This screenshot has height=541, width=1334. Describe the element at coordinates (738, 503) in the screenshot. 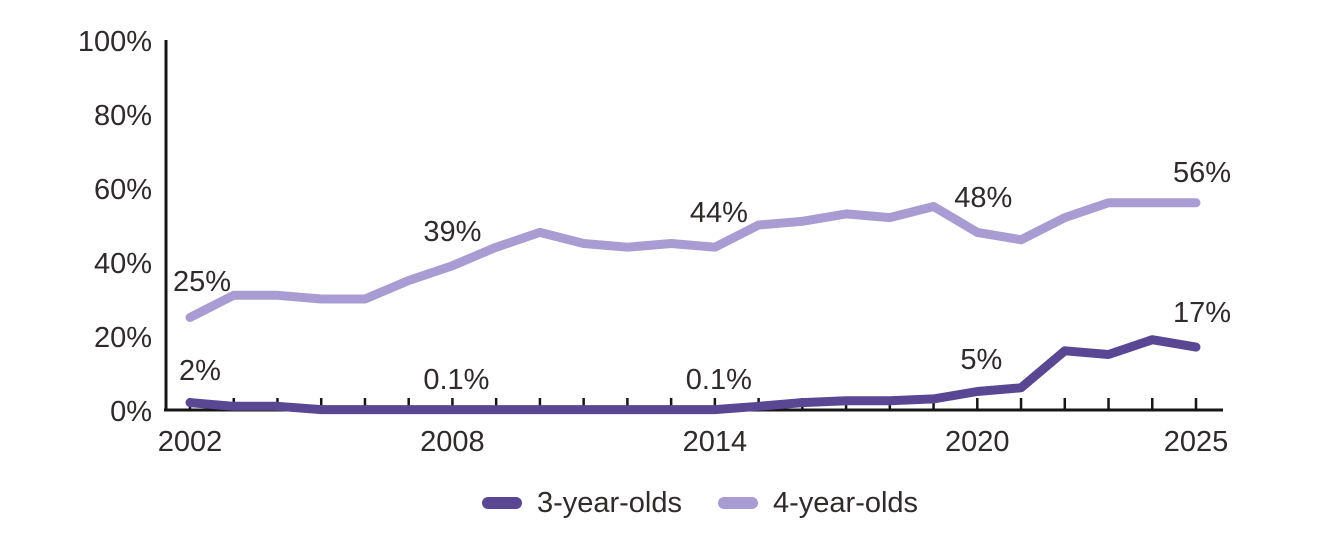

I see `legend-swatch-4-year-olds-icon` at that location.